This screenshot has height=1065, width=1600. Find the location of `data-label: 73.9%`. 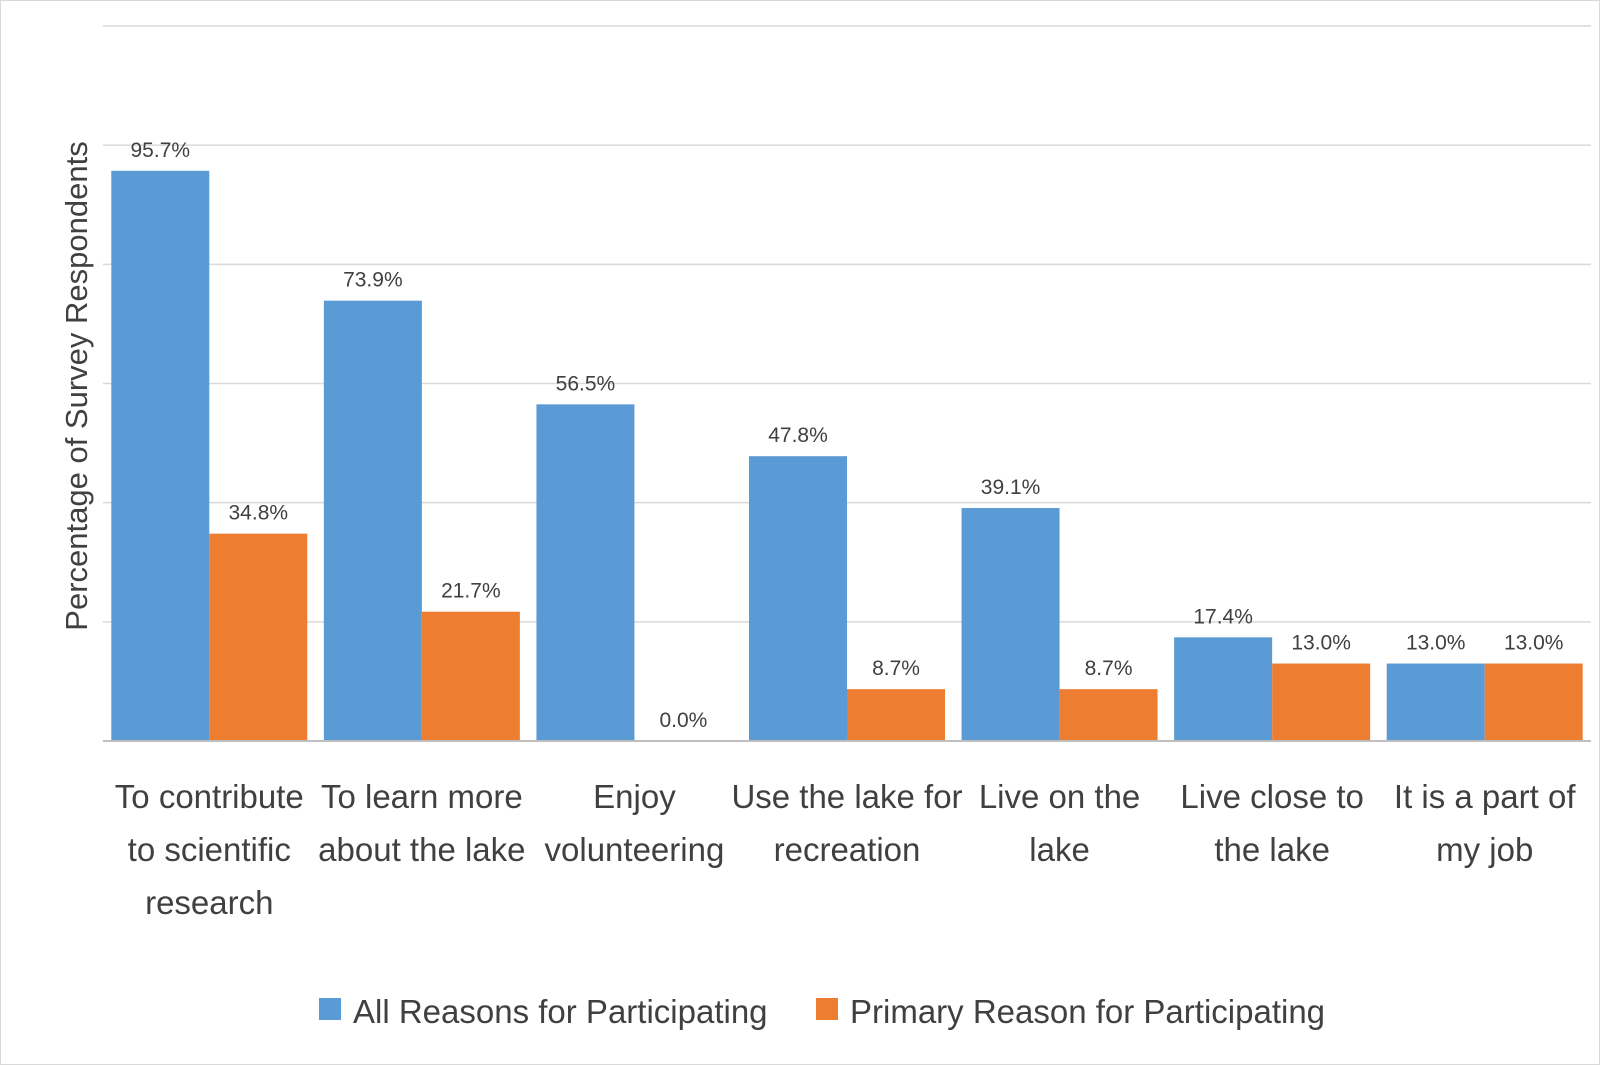

data-label: 73.9% is located at coordinates (373, 280).